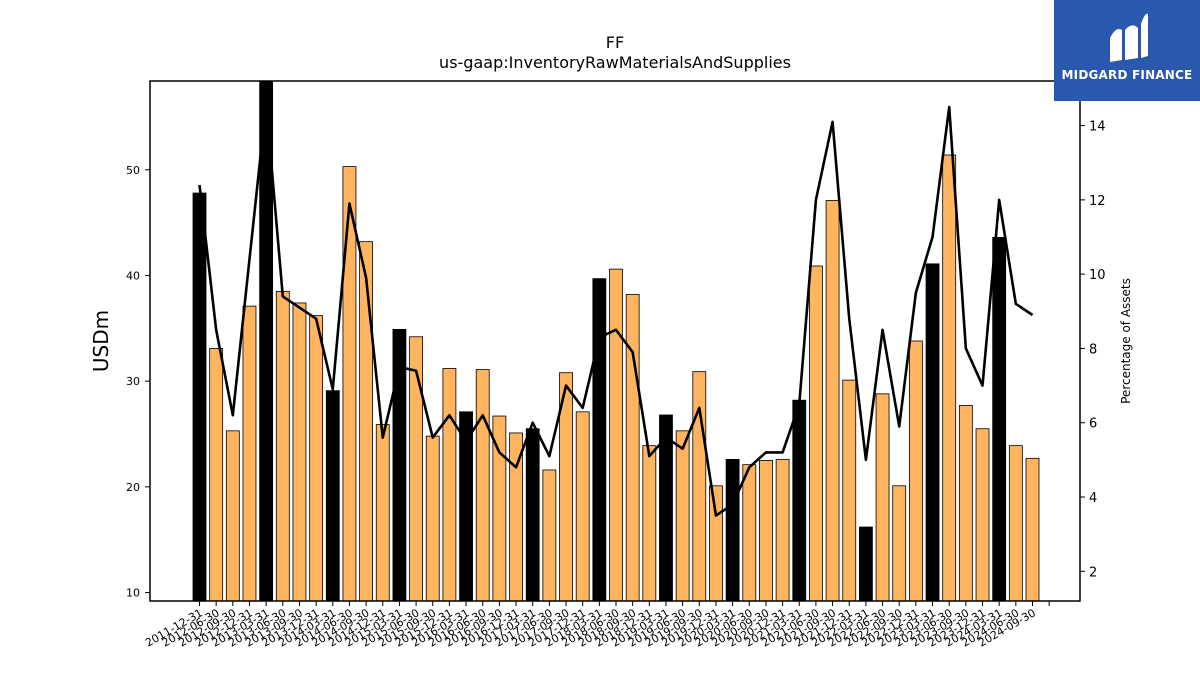 The height and width of the screenshot is (675, 1200). Describe the element at coordinates (1093, 424) in the screenshot. I see `y2-tick-label: 6` at that location.